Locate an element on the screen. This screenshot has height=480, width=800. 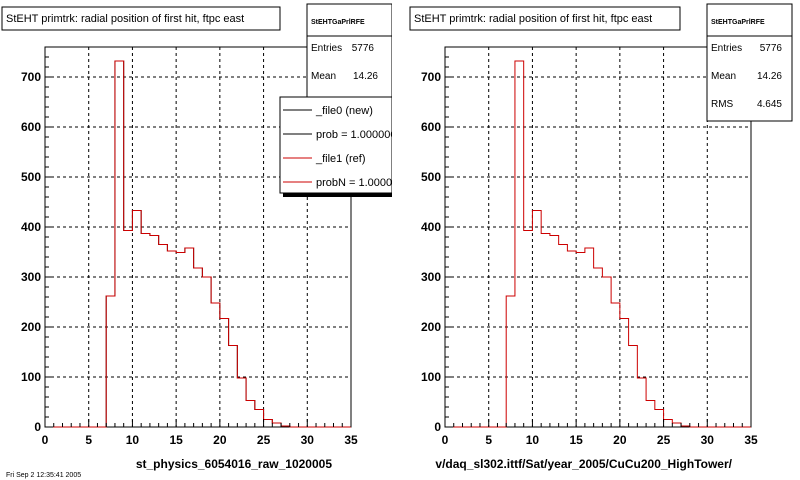
right-stats-entries-value: 5776 is located at coordinates (771, 48).